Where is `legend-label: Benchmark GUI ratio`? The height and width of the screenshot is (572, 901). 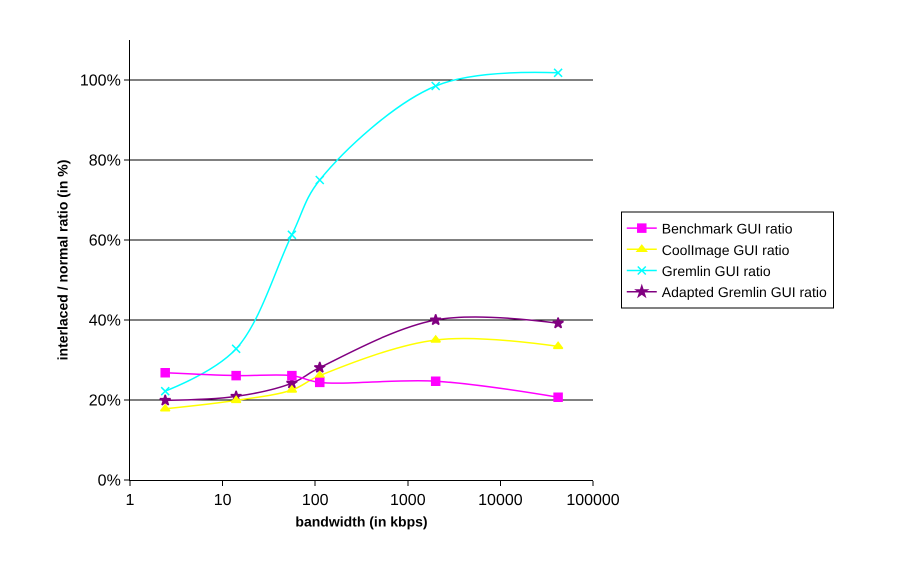
legend-label: Benchmark GUI ratio is located at coordinates (727, 228).